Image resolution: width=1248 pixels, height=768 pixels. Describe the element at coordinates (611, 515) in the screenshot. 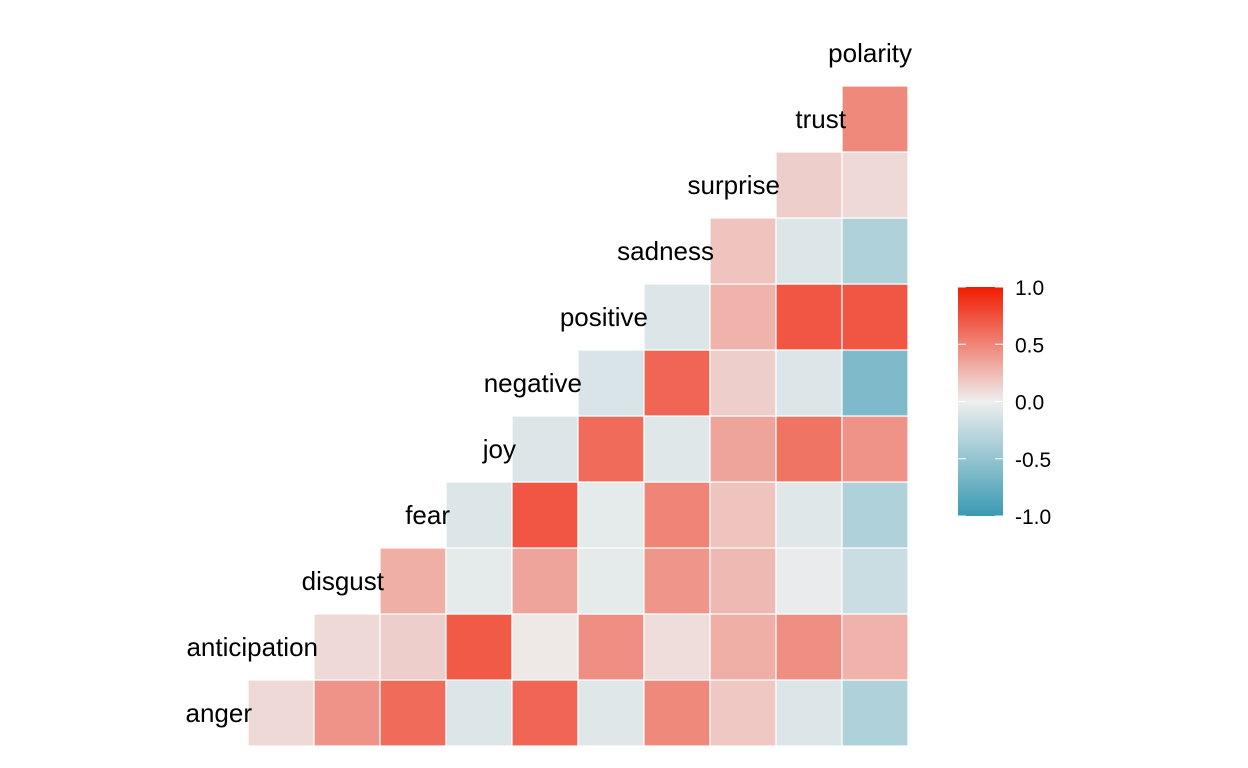

I see `heatmap-cell-fear-negative` at that location.